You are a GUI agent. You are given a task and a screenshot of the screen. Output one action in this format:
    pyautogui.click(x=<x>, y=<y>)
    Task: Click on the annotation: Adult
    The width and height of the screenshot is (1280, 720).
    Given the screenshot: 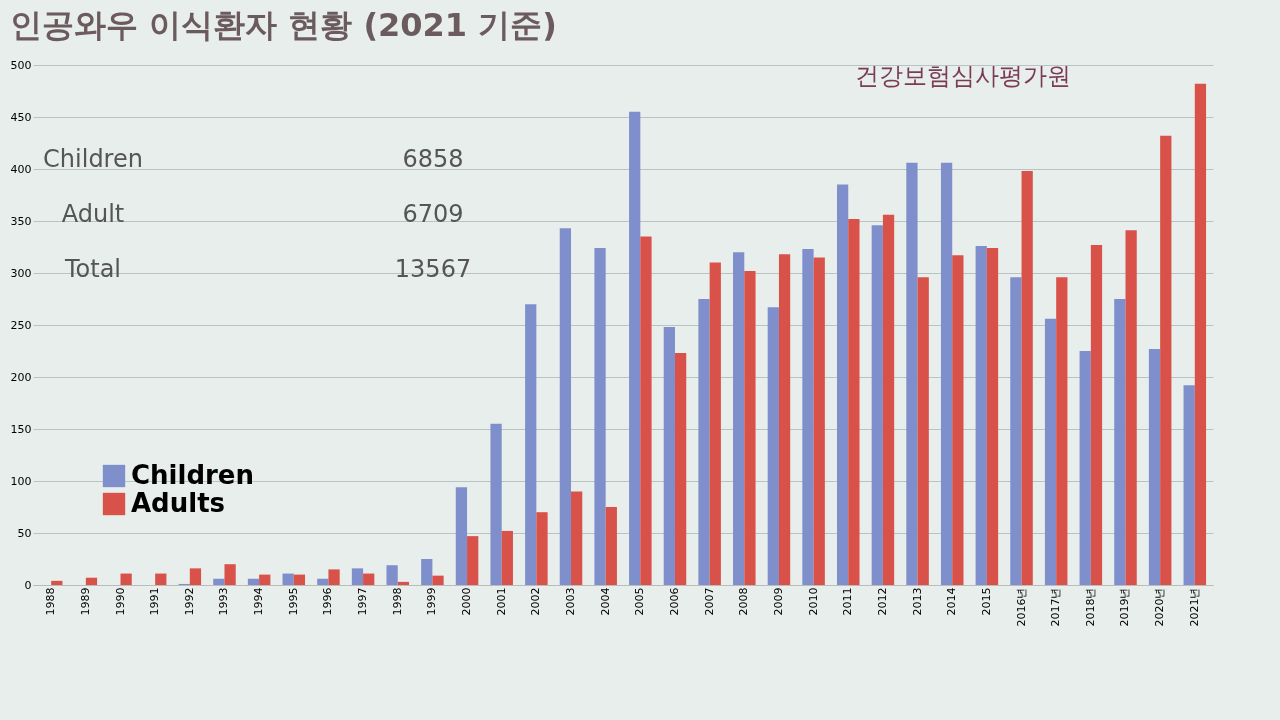 What is the action you would take?
    pyautogui.click(x=93, y=214)
    